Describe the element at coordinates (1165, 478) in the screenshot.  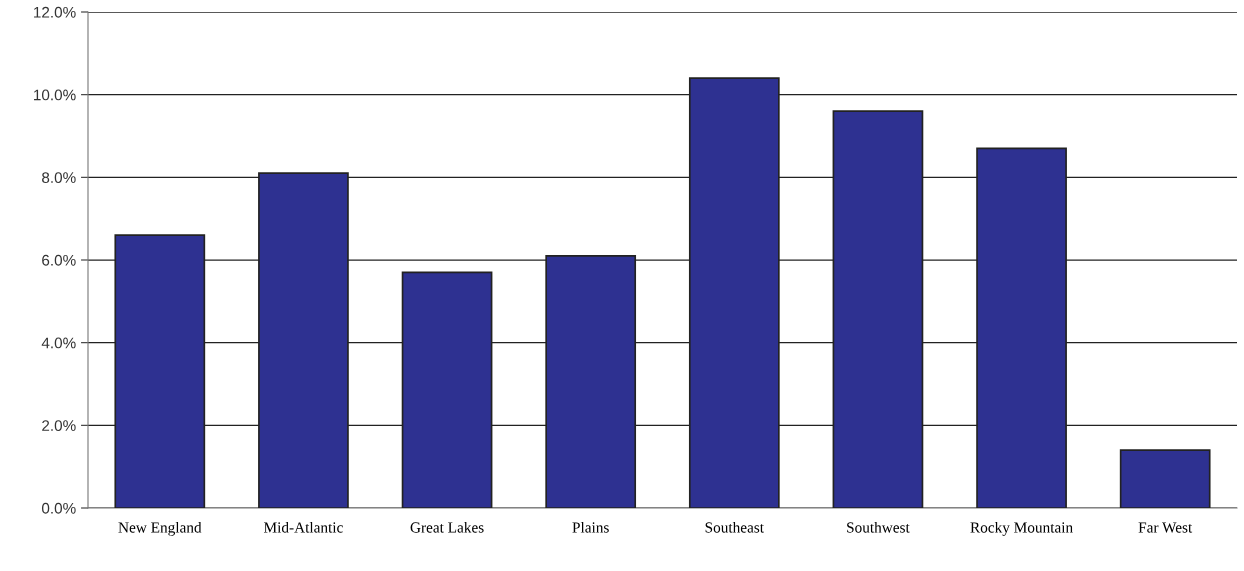
I see `bar` at that location.